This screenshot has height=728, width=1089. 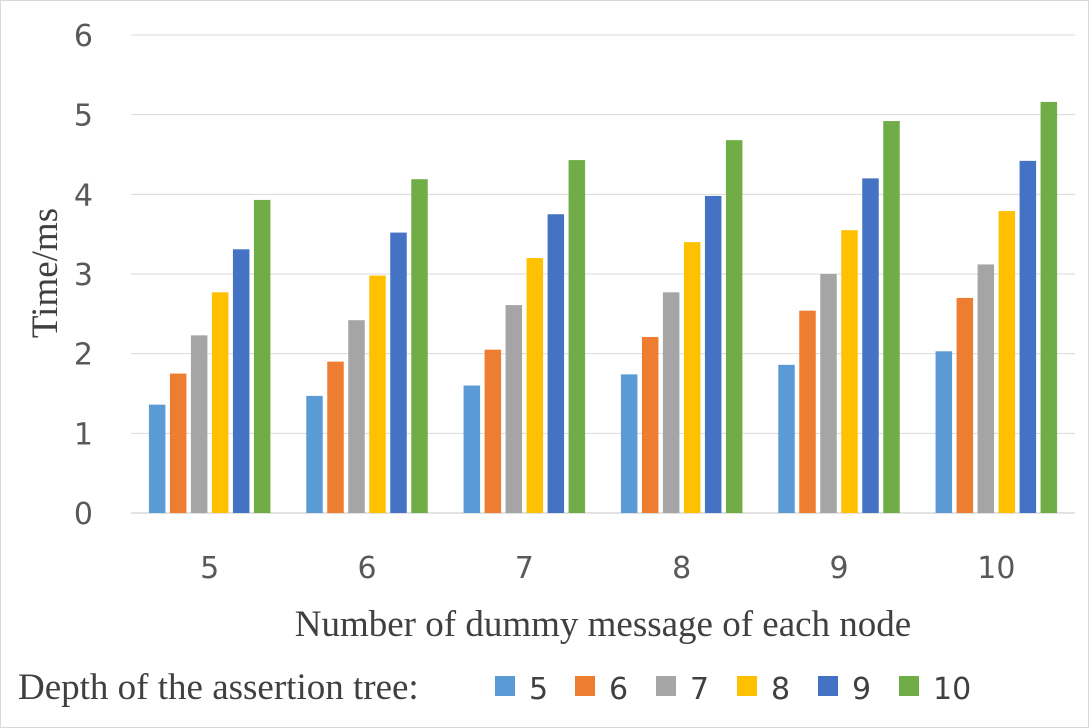 What do you see at coordinates (681, 568) in the screenshot?
I see `x-tick-label: 8` at bounding box center [681, 568].